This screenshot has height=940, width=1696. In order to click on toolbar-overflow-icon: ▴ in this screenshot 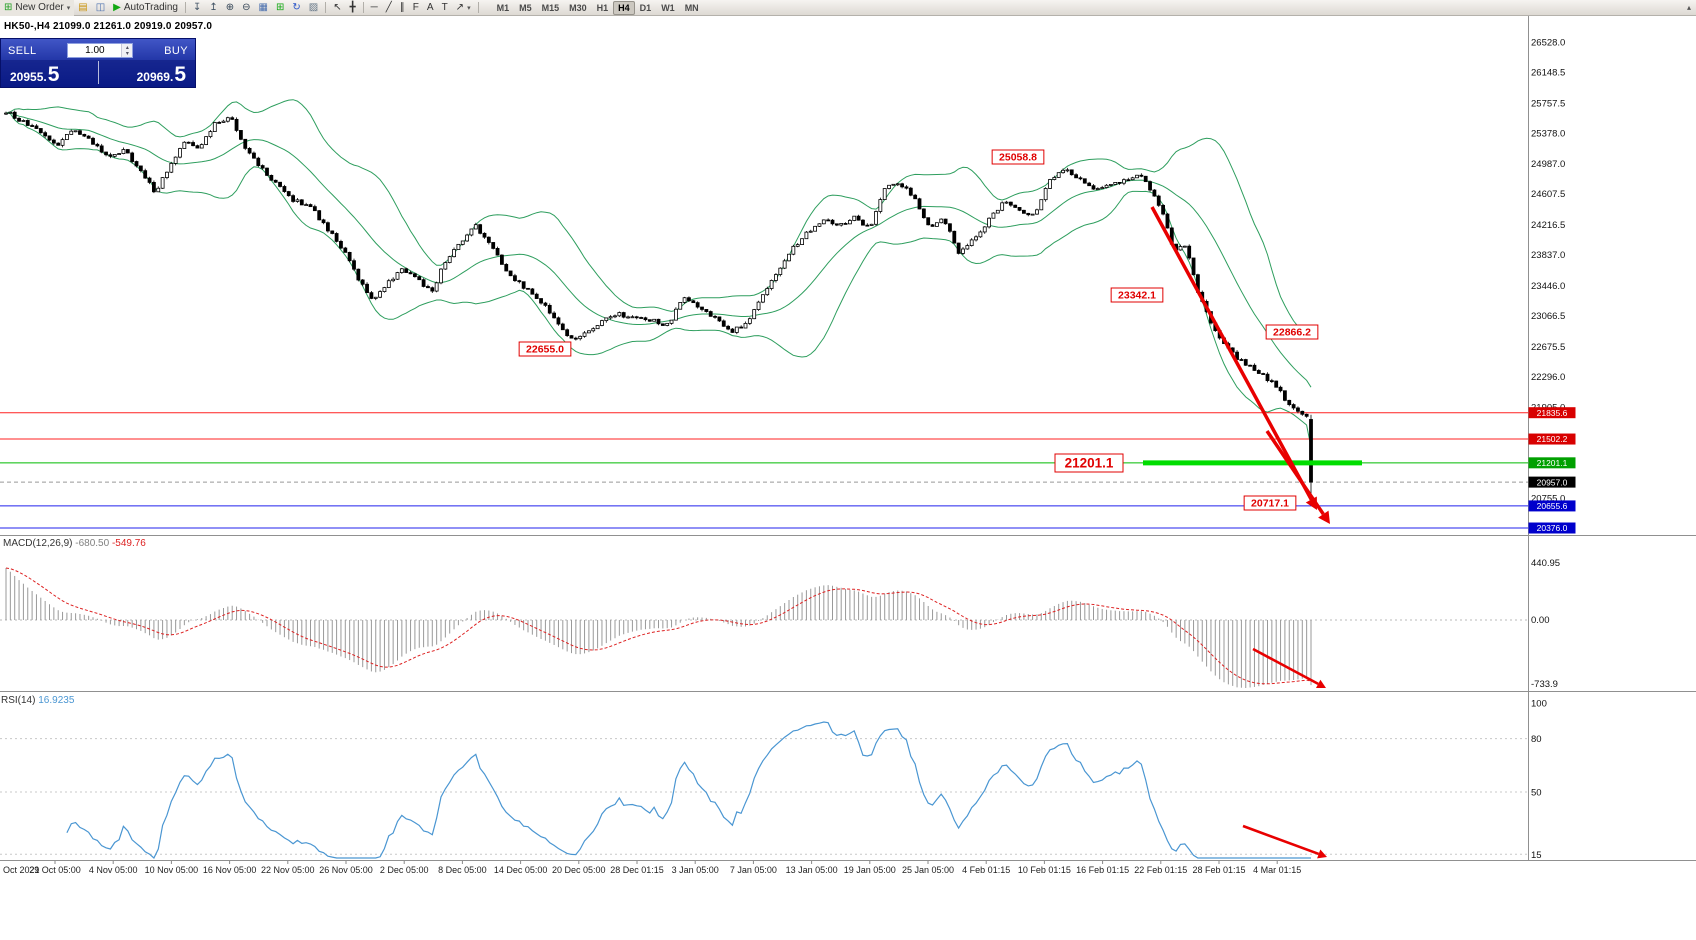, I will do `click(1688, 7)`.